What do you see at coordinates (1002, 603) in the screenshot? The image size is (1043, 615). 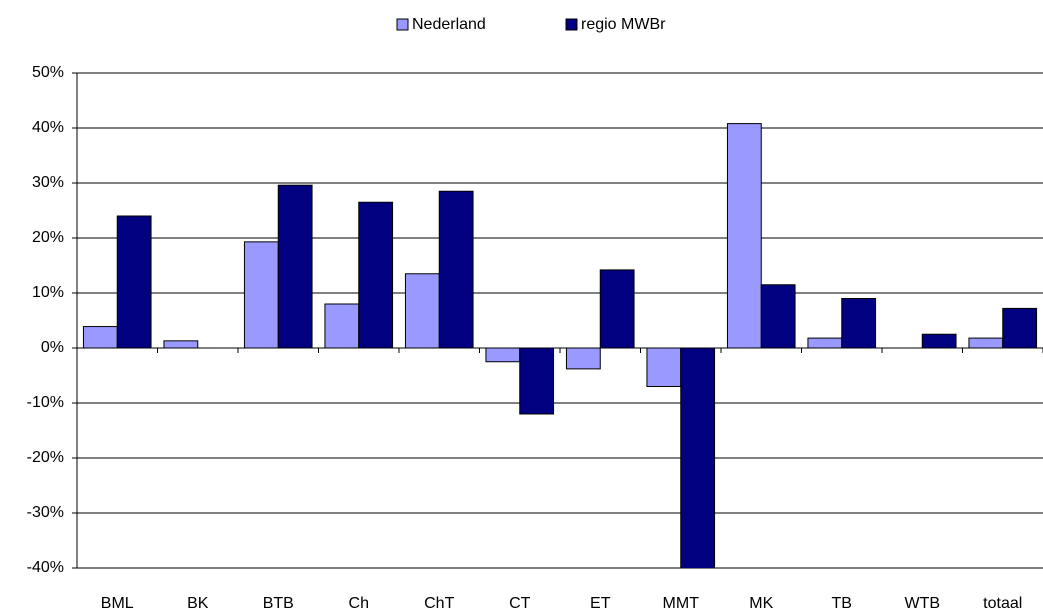 I see `x-tick-label: totaal` at bounding box center [1002, 603].